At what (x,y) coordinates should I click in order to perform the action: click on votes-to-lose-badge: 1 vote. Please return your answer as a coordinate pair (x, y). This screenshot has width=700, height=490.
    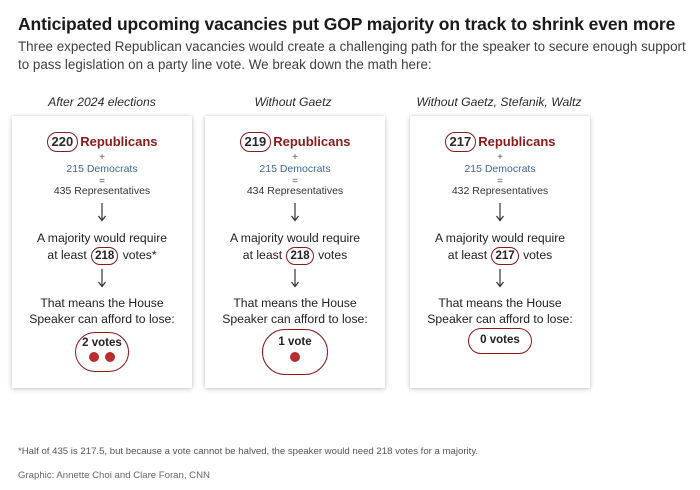
    Looking at the image, I should click on (295, 352).